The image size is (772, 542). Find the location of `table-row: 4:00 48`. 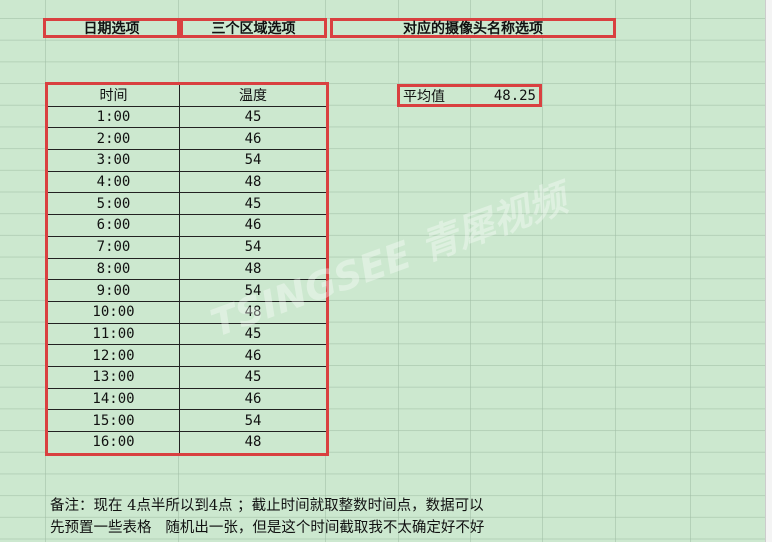

table-row: 4:00 48 is located at coordinates (187, 182).